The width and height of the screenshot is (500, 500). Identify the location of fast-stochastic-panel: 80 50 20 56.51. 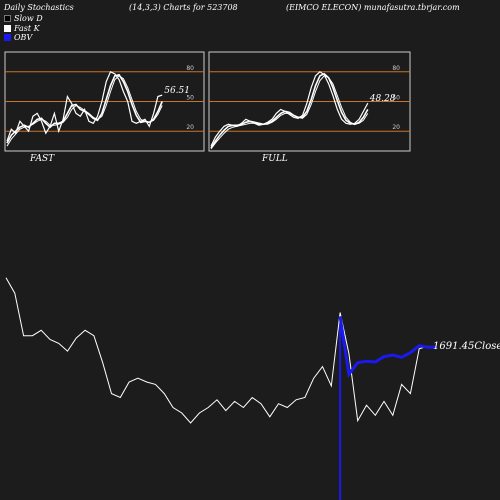
(104, 101).